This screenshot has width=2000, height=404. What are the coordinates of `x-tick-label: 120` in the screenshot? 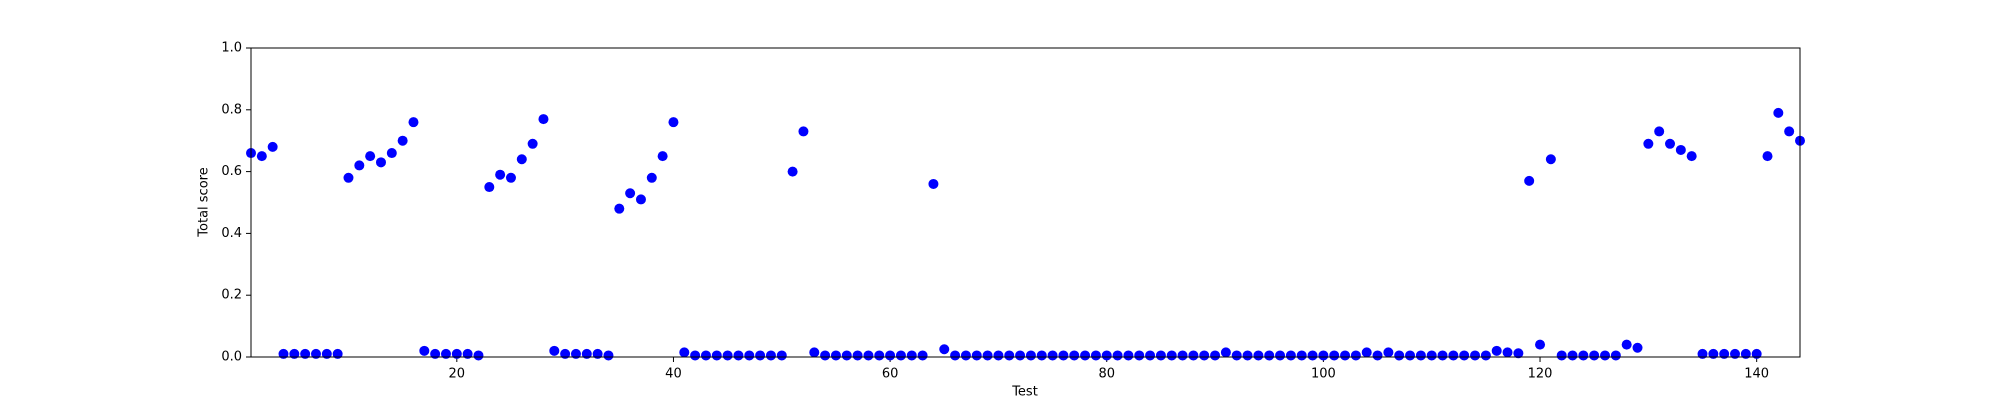 It's located at (1540, 374).